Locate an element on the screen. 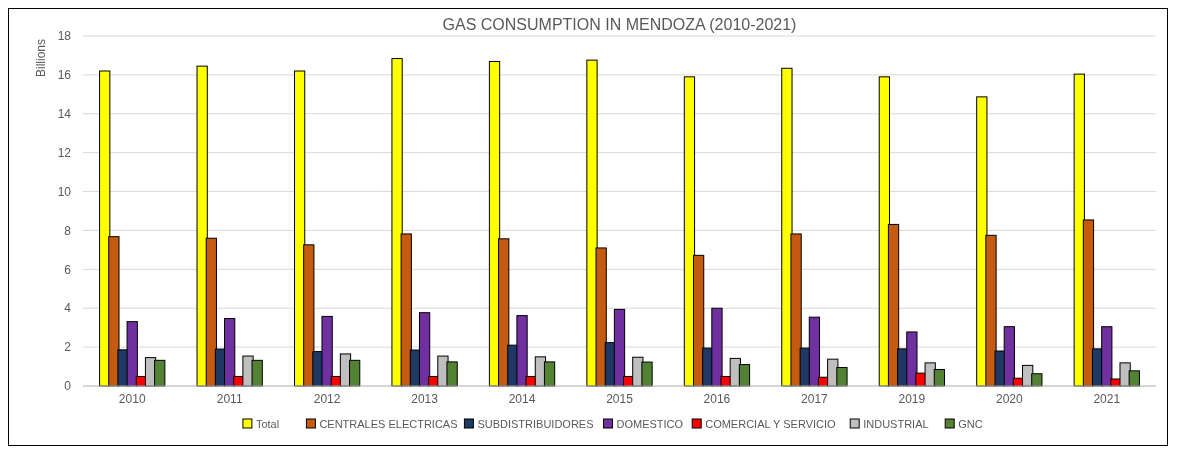 The height and width of the screenshot is (454, 1178). x-tick-label: 2015 is located at coordinates (620, 399).